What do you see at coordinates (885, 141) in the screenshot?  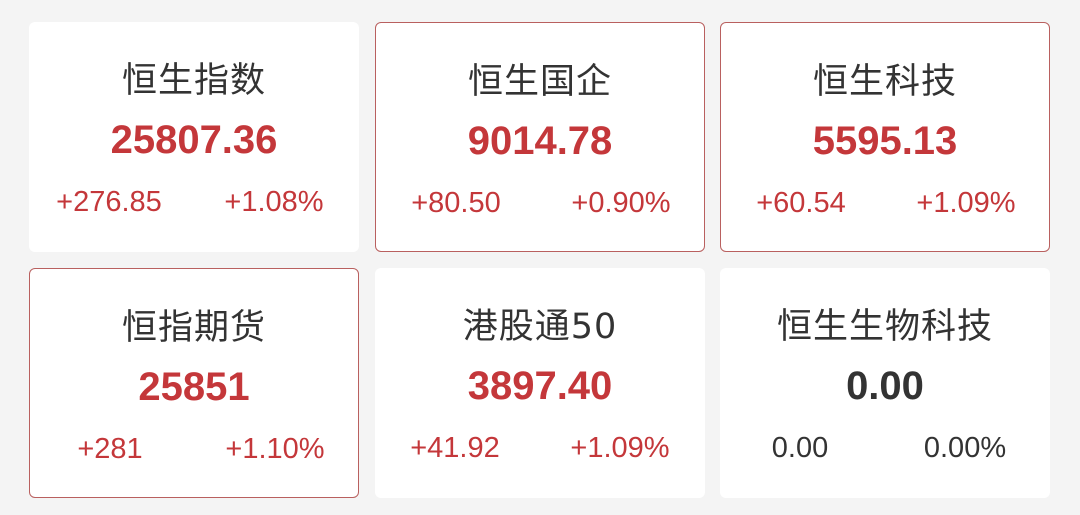 I see `index-value: 5595.13` at bounding box center [885, 141].